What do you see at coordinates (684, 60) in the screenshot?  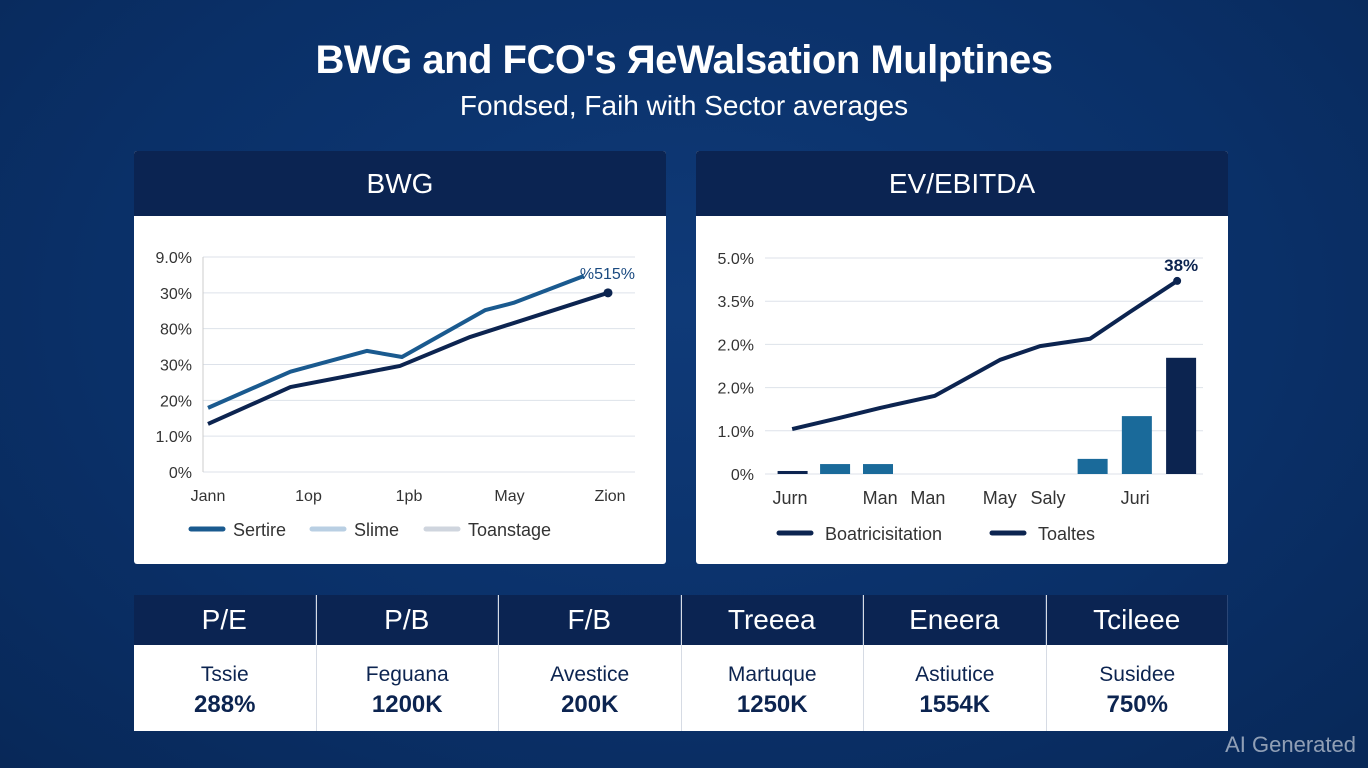 I see `page-title: BWG and FCO's ЯeWalsation Mulptines` at bounding box center [684, 60].